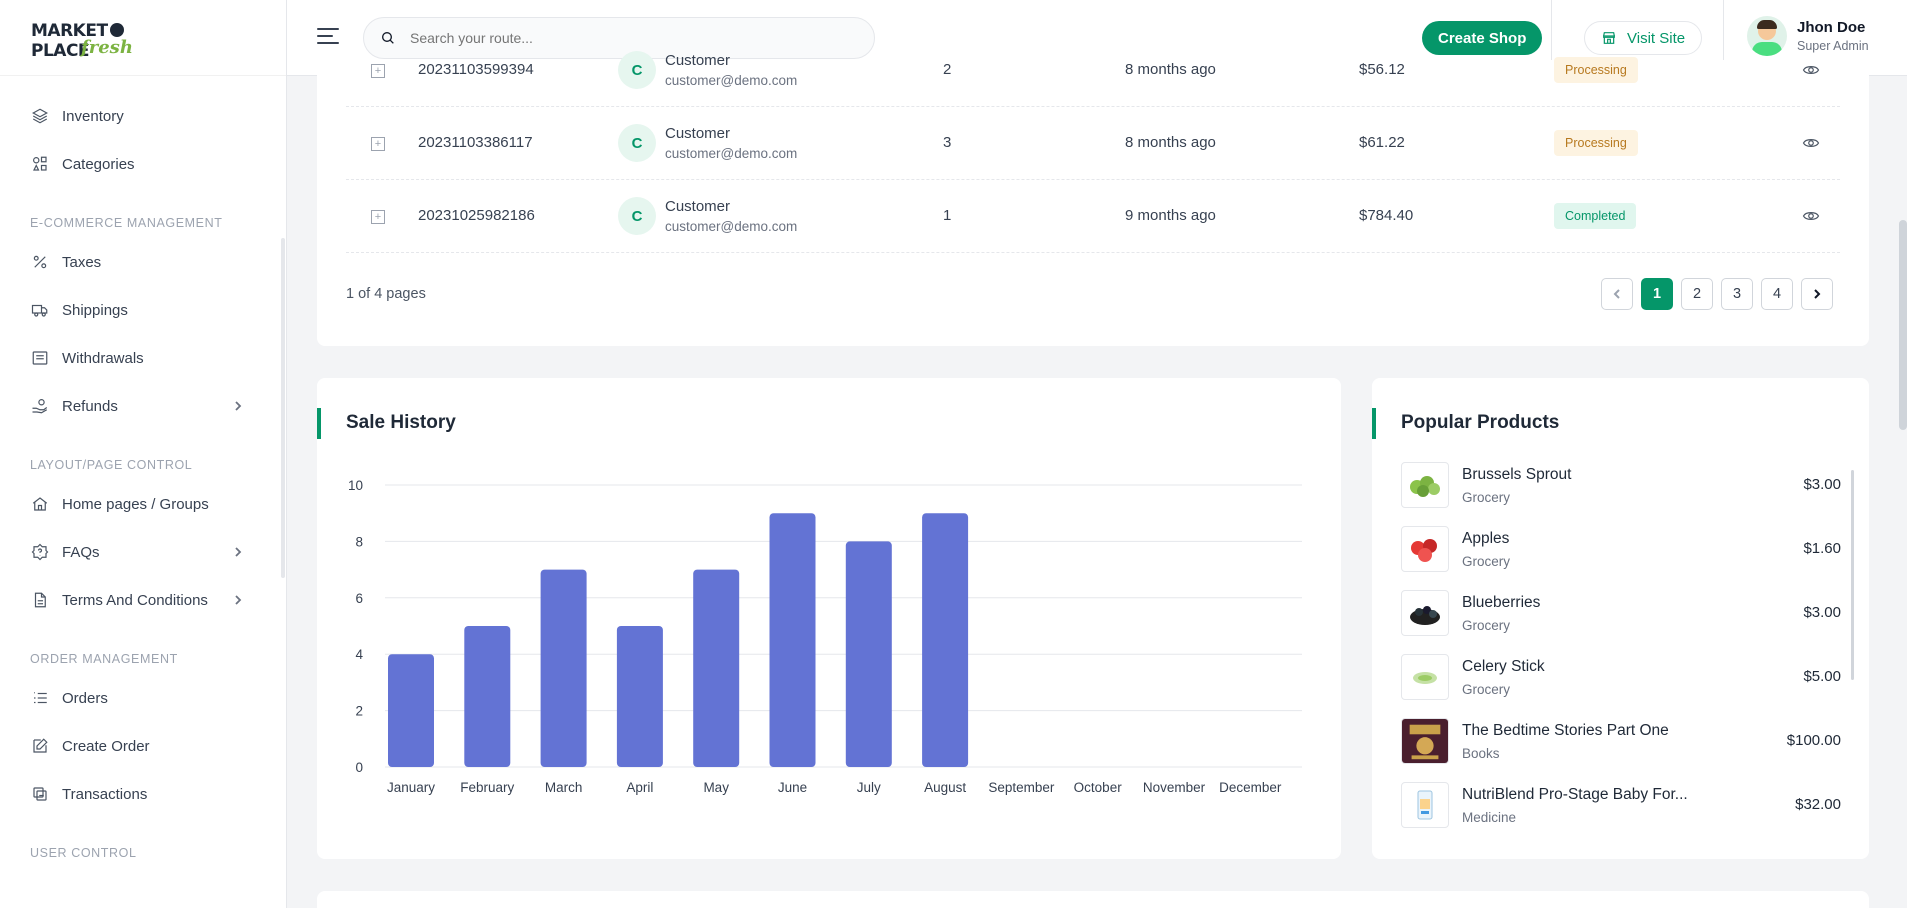 Image resolution: width=1907 pixels, height=908 pixels. What do you see at coordinates (40, 262) in the screenshot?
I see `percent-icon` at bounding box center [40, 262].